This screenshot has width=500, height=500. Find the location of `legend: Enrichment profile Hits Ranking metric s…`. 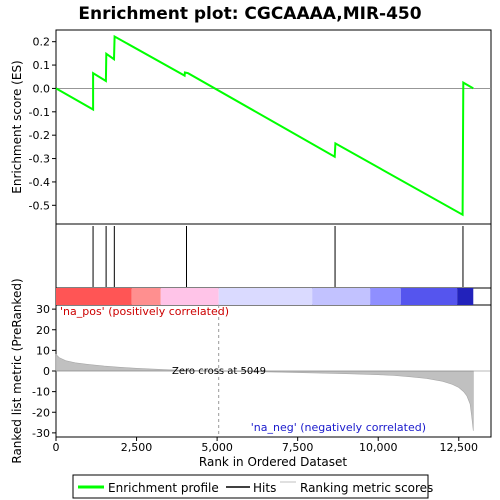

legend: Enrichment profile Hits Ranking metric s… is located at coordinates (252, 486).